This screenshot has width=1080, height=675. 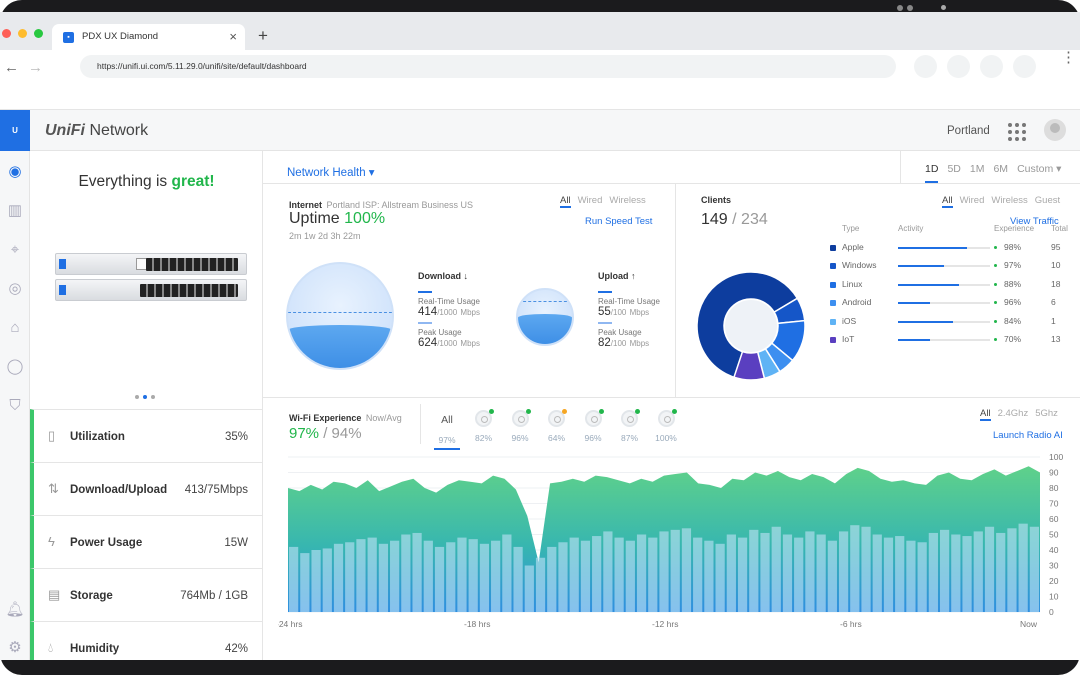 What do you see at coordinates (852, 283) in the screenshot?
I see `client-type: Linux` at bounding box center [852, 283].